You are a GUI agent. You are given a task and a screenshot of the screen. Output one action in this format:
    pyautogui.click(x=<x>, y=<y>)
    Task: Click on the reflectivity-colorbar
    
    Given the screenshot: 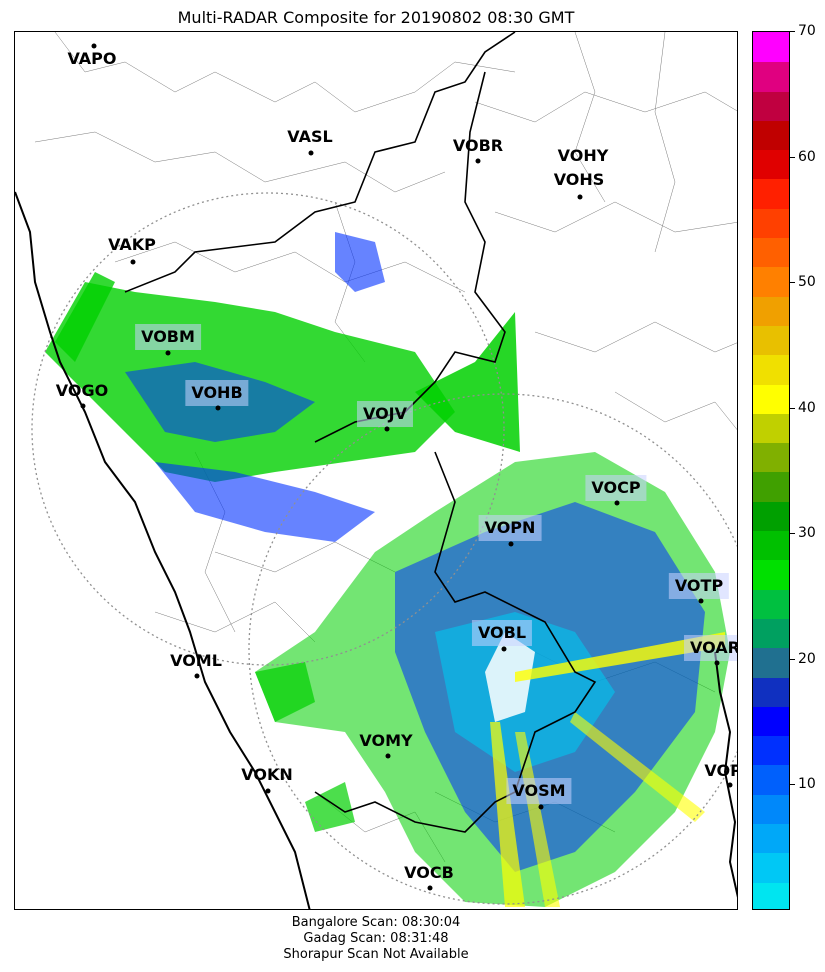 What is the action you would take?
    pyautogui.click(x=771, y=470)
    